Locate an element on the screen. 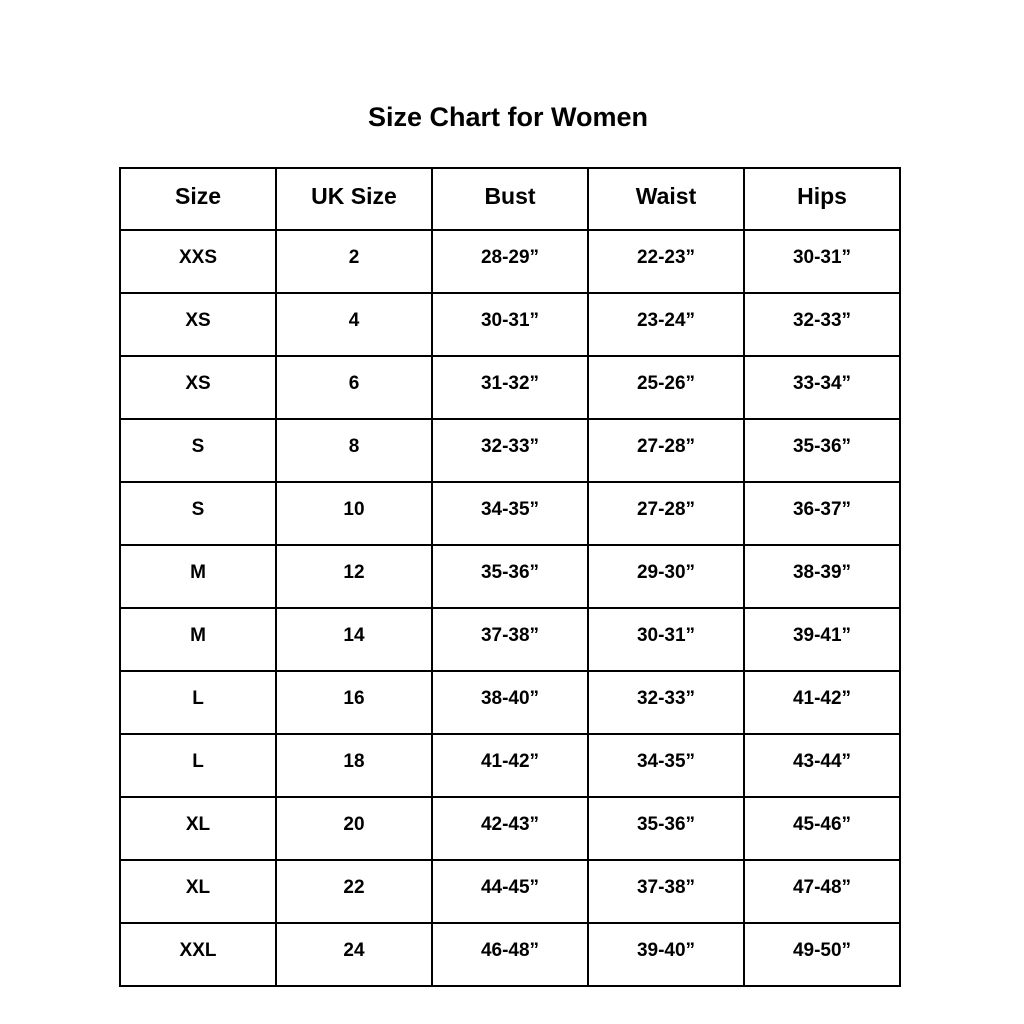 This screenshot has height=1024, width=1024. header-hips: Hips is located at coordinates (822, 199).